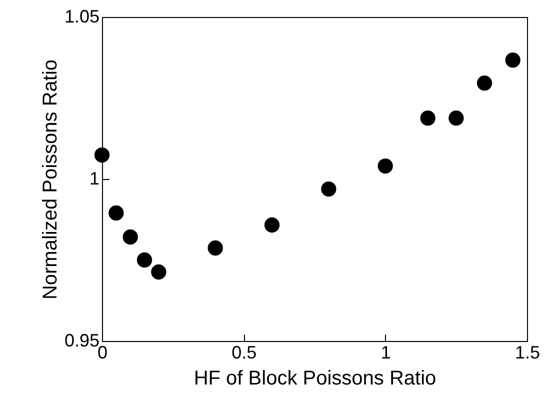 This screenshot has width=550, height=412. Describe the element at coordinates (527, 352) in the screenshot. I see `x-tick-label: 1.5` at that location.